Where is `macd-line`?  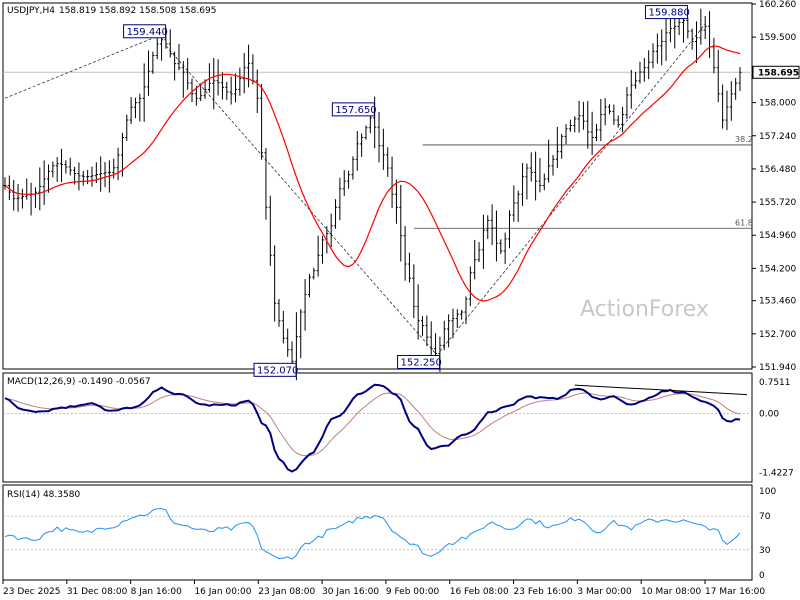 macd-line is located at coordinates (372, 428).